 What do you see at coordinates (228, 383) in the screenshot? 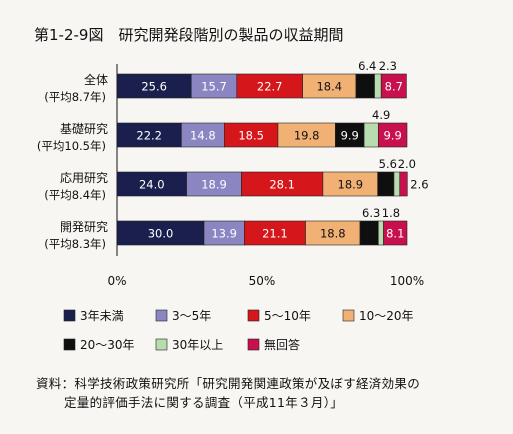
I see `source-line-1: 資料：科学技術政策研究所「研究開発関連政策が及ぼす経済効果の` at bounding box center [228, 383].